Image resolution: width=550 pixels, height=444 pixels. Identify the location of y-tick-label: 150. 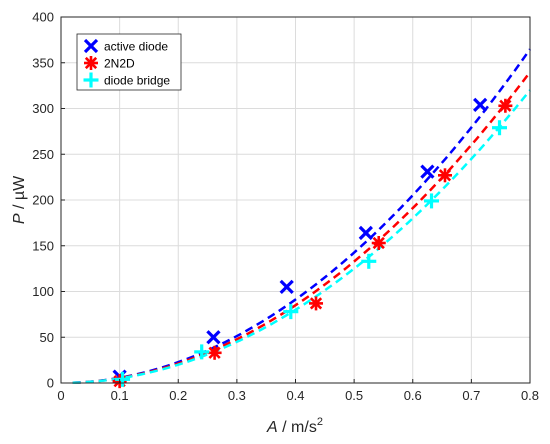
(43, 245).